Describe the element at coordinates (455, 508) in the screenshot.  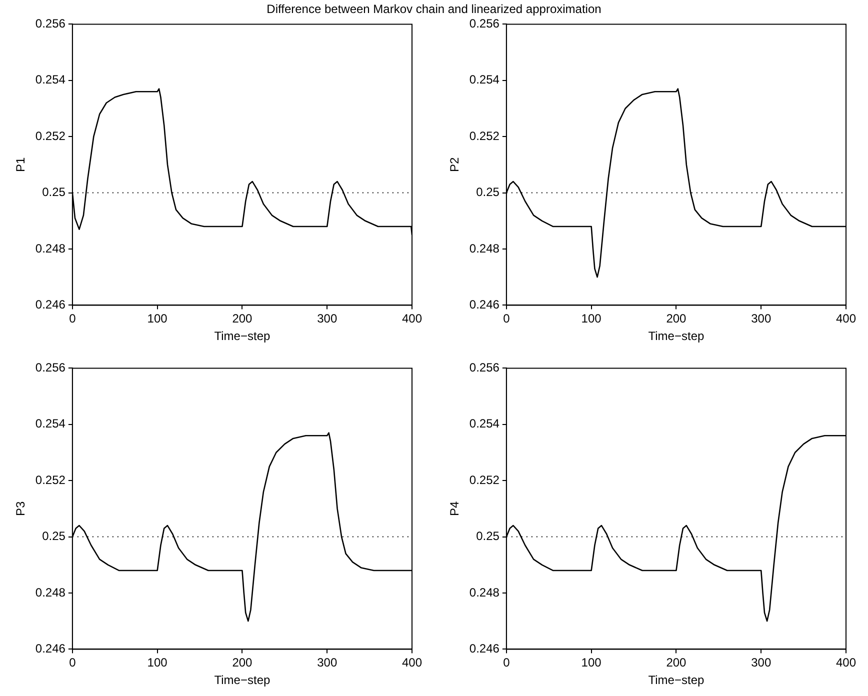
I see `y-axis-title: P4` at that location.